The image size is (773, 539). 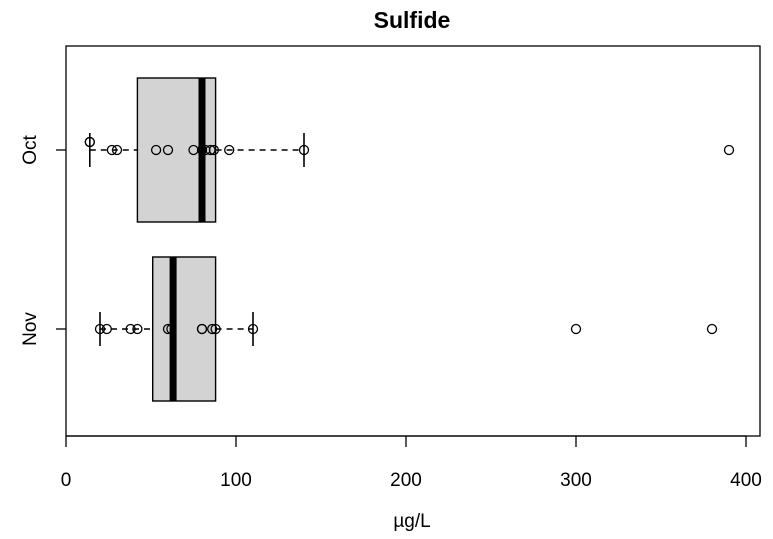 What do you see at coordinates (30, 150) in the screenshot?
I see `y-tick-label-oct: Oct` at bounding box center [30, 150].